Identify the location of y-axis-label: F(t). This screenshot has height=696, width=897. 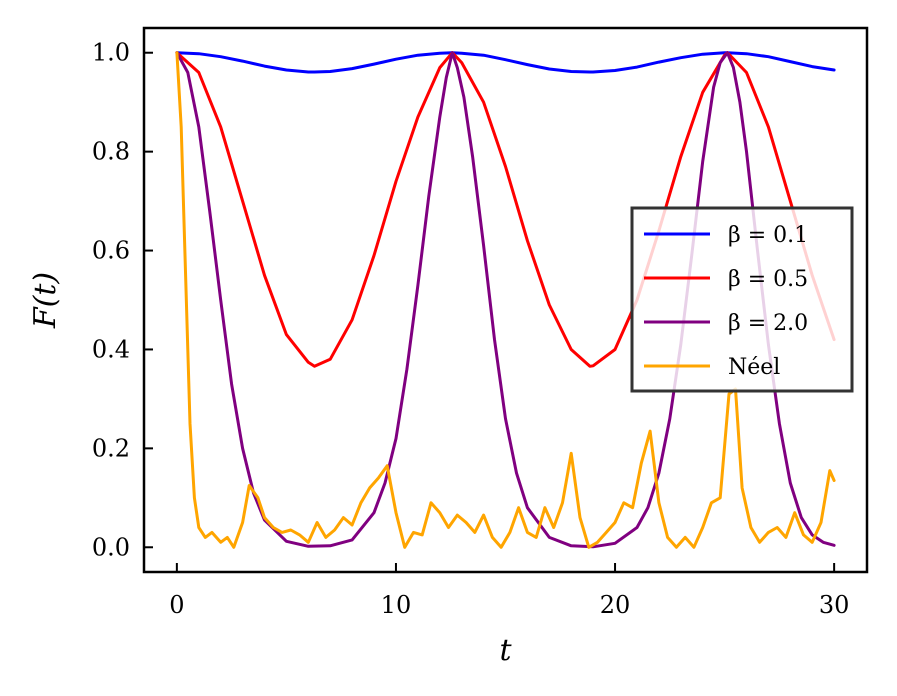
(45, 300).